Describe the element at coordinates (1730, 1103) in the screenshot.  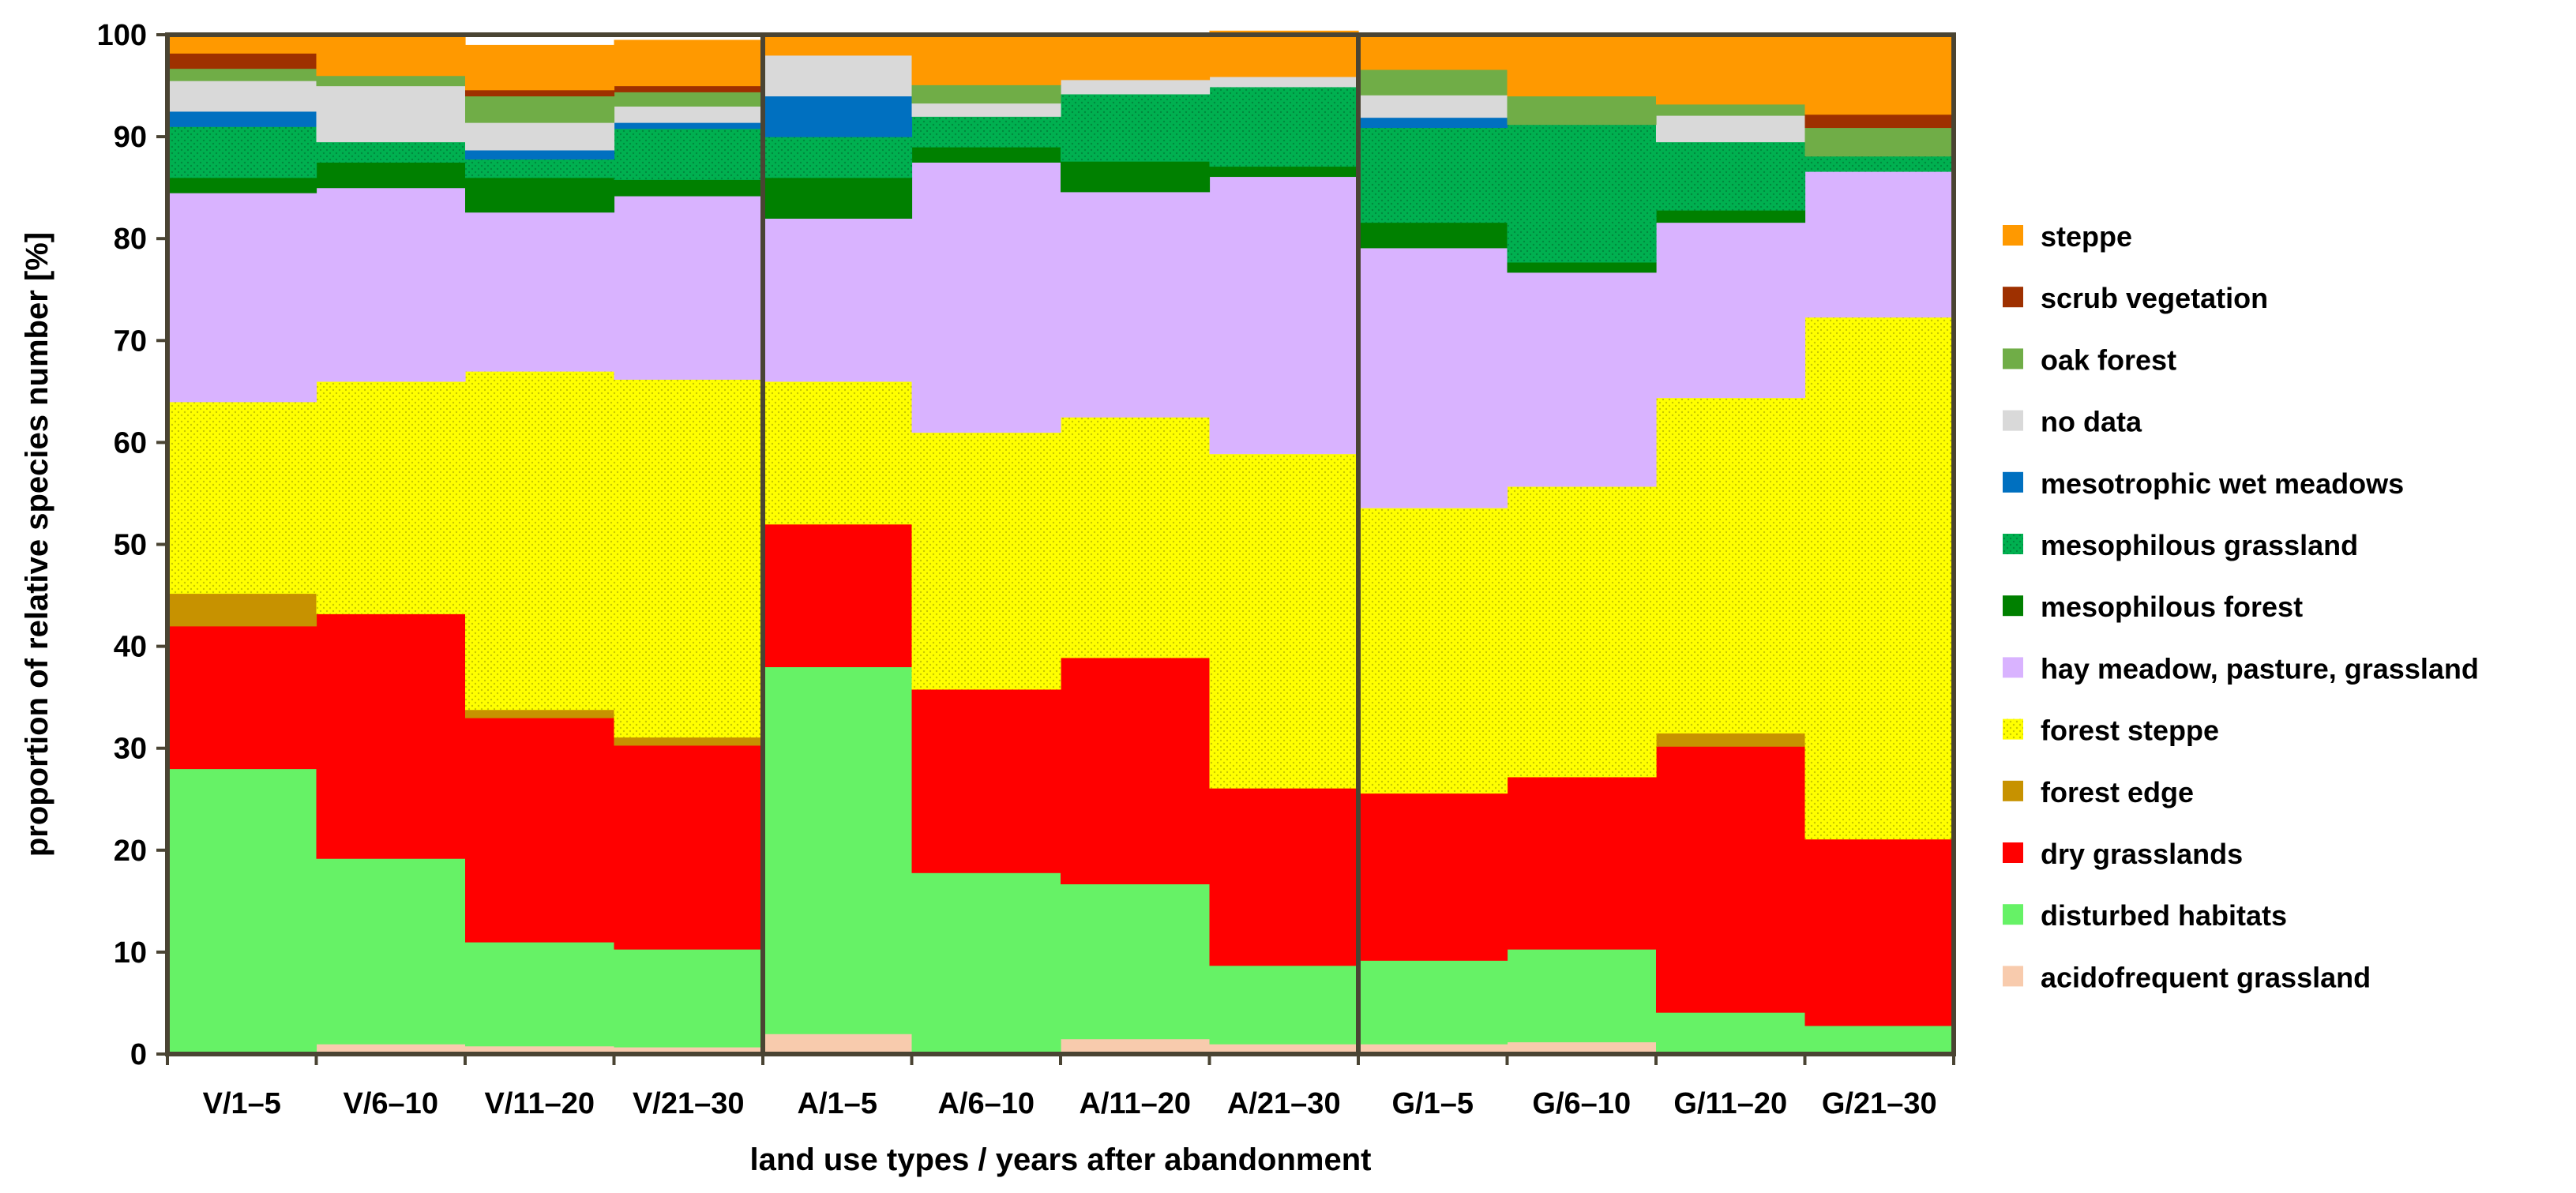
I see `x-tick-label: G/11–20` at that location.